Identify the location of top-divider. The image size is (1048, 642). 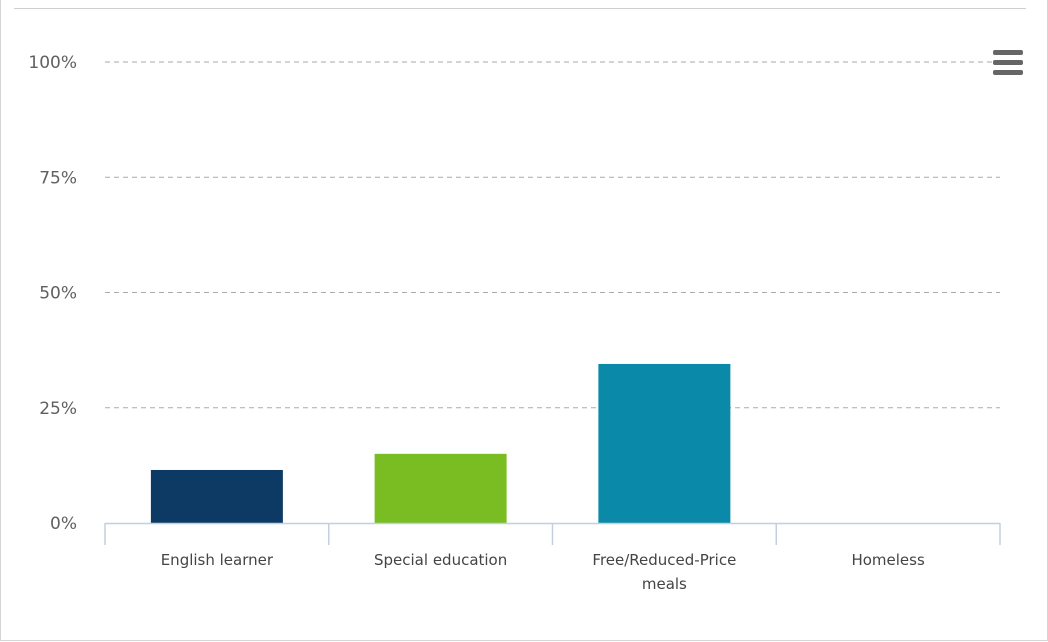
(520, 8).